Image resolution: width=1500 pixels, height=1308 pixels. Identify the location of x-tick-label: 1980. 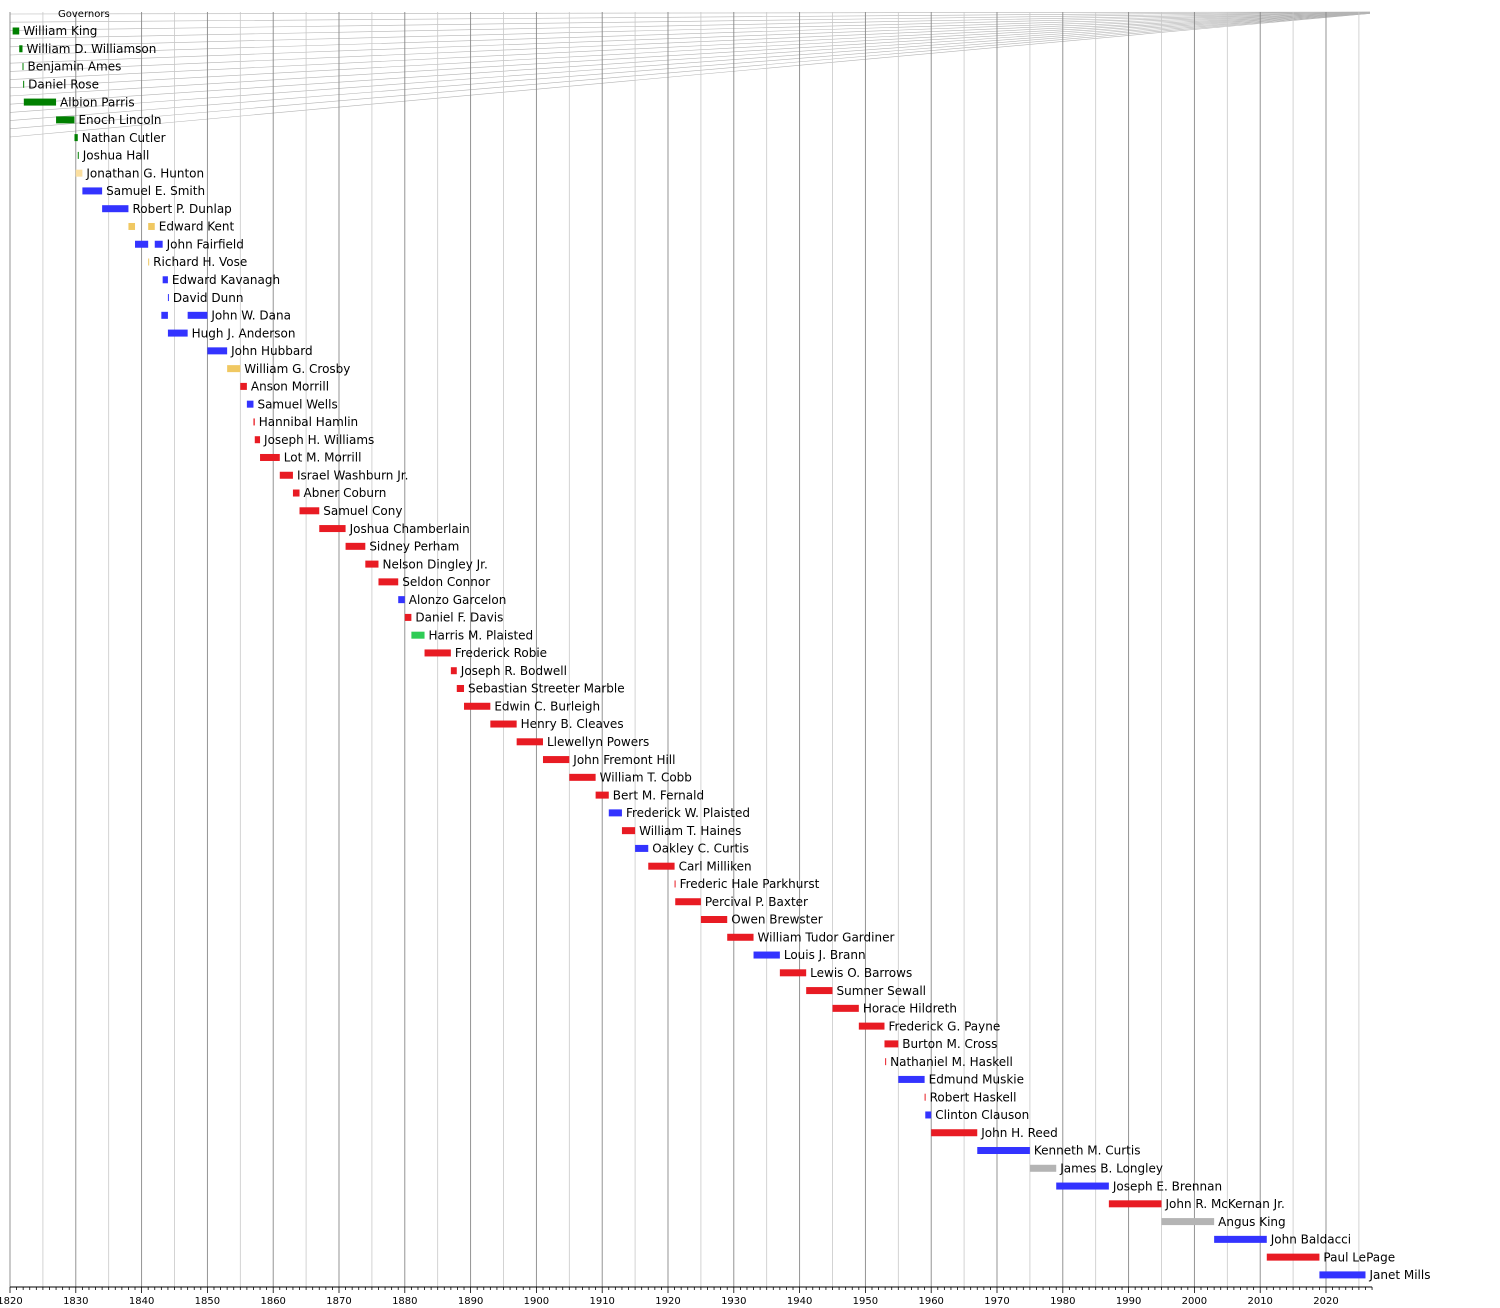
(1062, 1301).